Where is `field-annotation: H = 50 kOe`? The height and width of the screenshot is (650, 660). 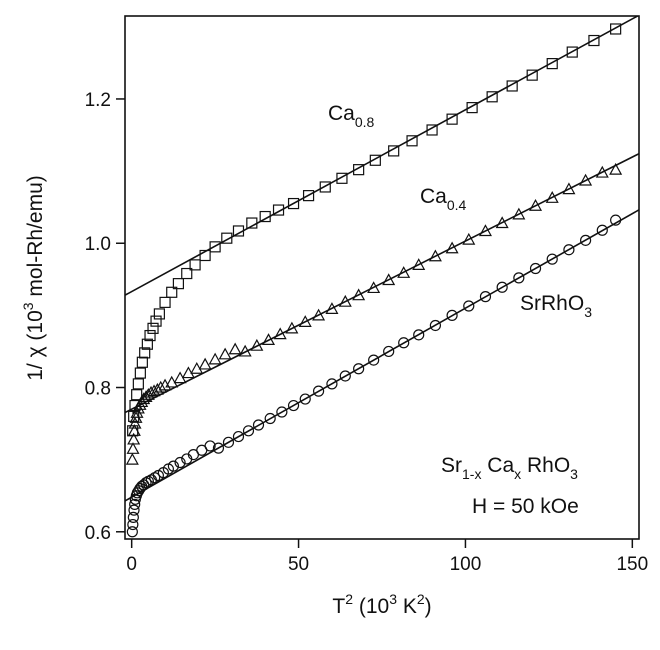
field-annotation: H = 50 kOe is located at coordinates (525, 506).